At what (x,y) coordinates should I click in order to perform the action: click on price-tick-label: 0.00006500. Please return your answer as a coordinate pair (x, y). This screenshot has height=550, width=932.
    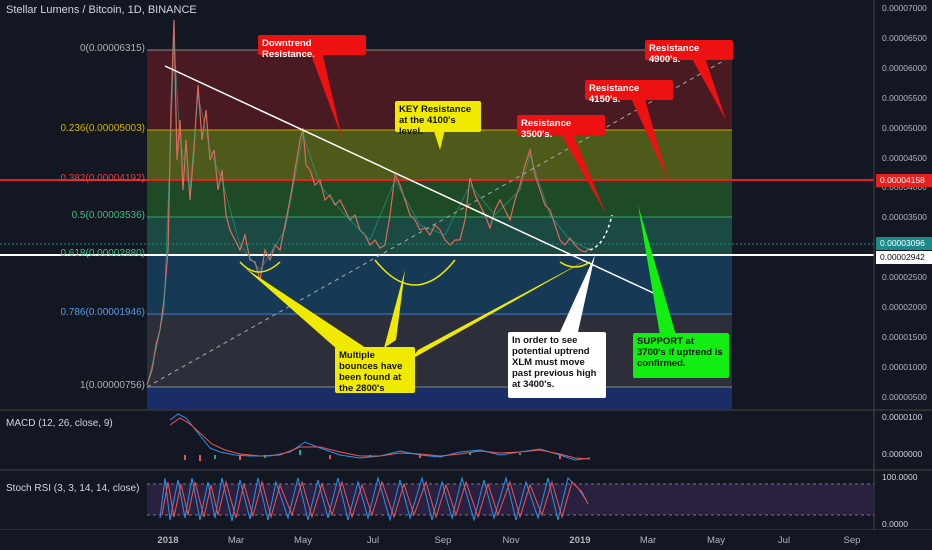
    Looking at the image, I should click on (904, 37).